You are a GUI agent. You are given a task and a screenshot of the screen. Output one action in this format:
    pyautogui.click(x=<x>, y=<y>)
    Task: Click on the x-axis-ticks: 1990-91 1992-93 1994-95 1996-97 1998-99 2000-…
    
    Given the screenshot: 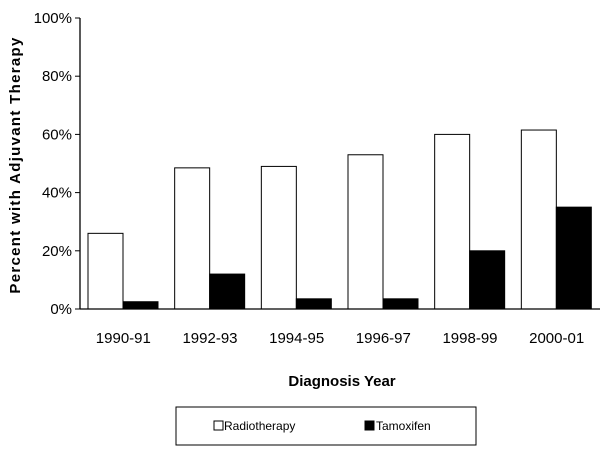 What is the action you would take?
    pyautogui.click(x=340, y=338)
    